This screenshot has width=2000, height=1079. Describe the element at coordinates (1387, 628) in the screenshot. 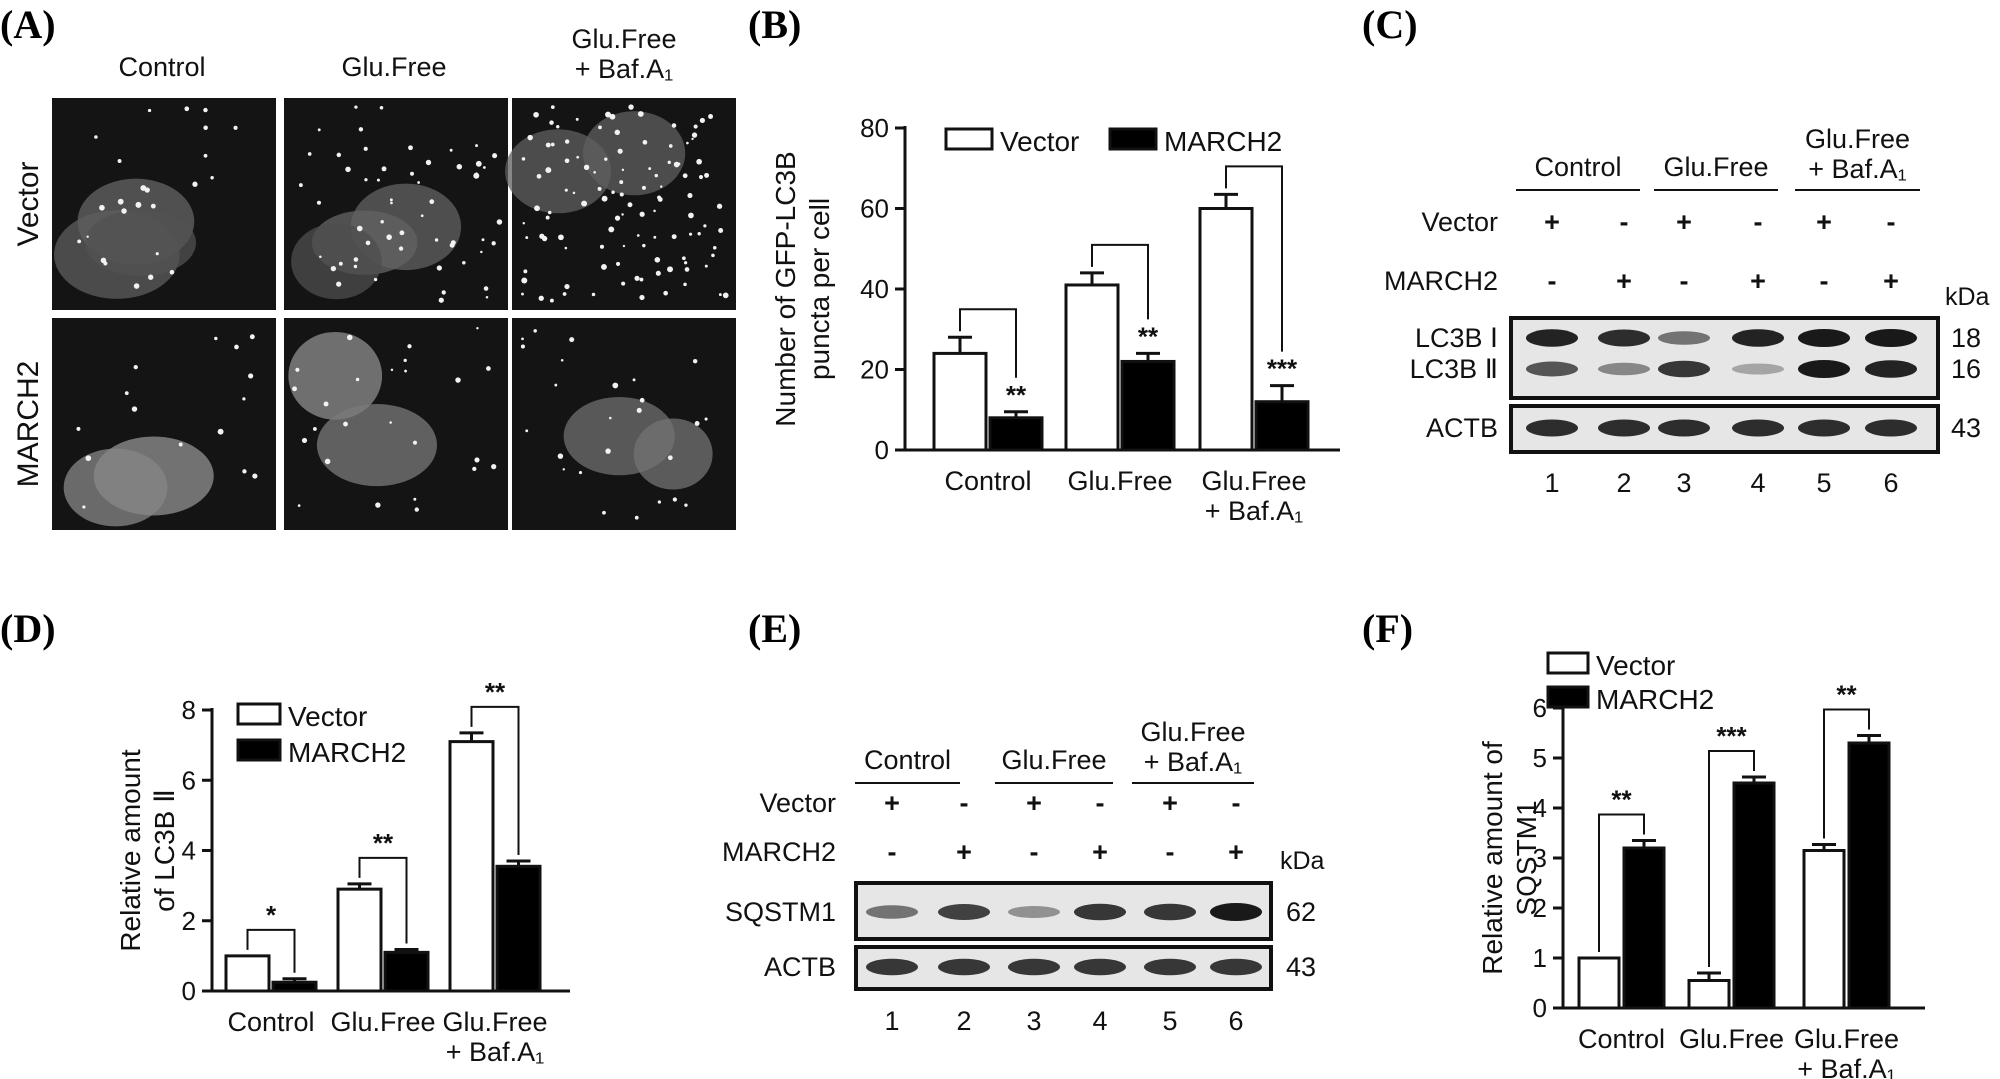

I see `panel-label-f: (F)` at that location.